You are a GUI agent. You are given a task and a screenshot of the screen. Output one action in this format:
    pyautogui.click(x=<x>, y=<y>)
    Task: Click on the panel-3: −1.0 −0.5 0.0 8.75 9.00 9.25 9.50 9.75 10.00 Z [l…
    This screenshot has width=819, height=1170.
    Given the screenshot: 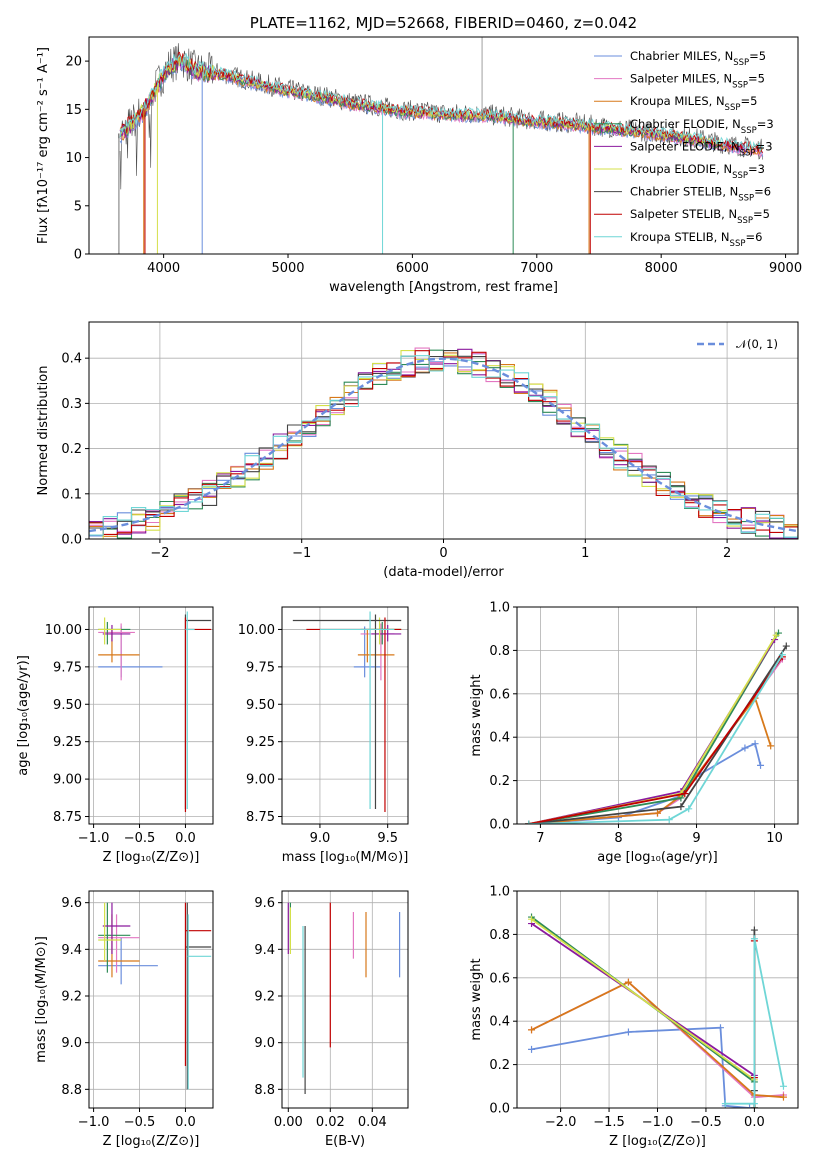 What is the action you would take?
    pyautogui.click(x=115, y=735)
    